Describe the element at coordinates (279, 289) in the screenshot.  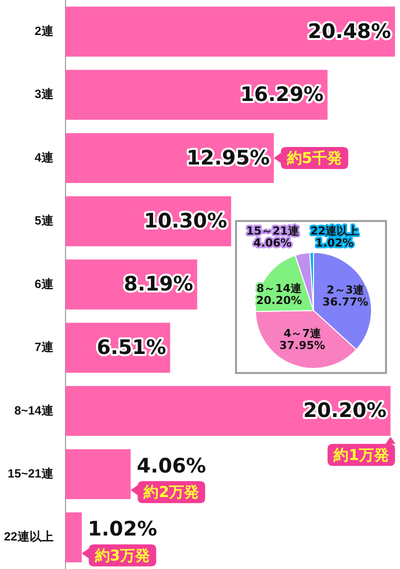
I see `slice-label: 8～14連` at that location.